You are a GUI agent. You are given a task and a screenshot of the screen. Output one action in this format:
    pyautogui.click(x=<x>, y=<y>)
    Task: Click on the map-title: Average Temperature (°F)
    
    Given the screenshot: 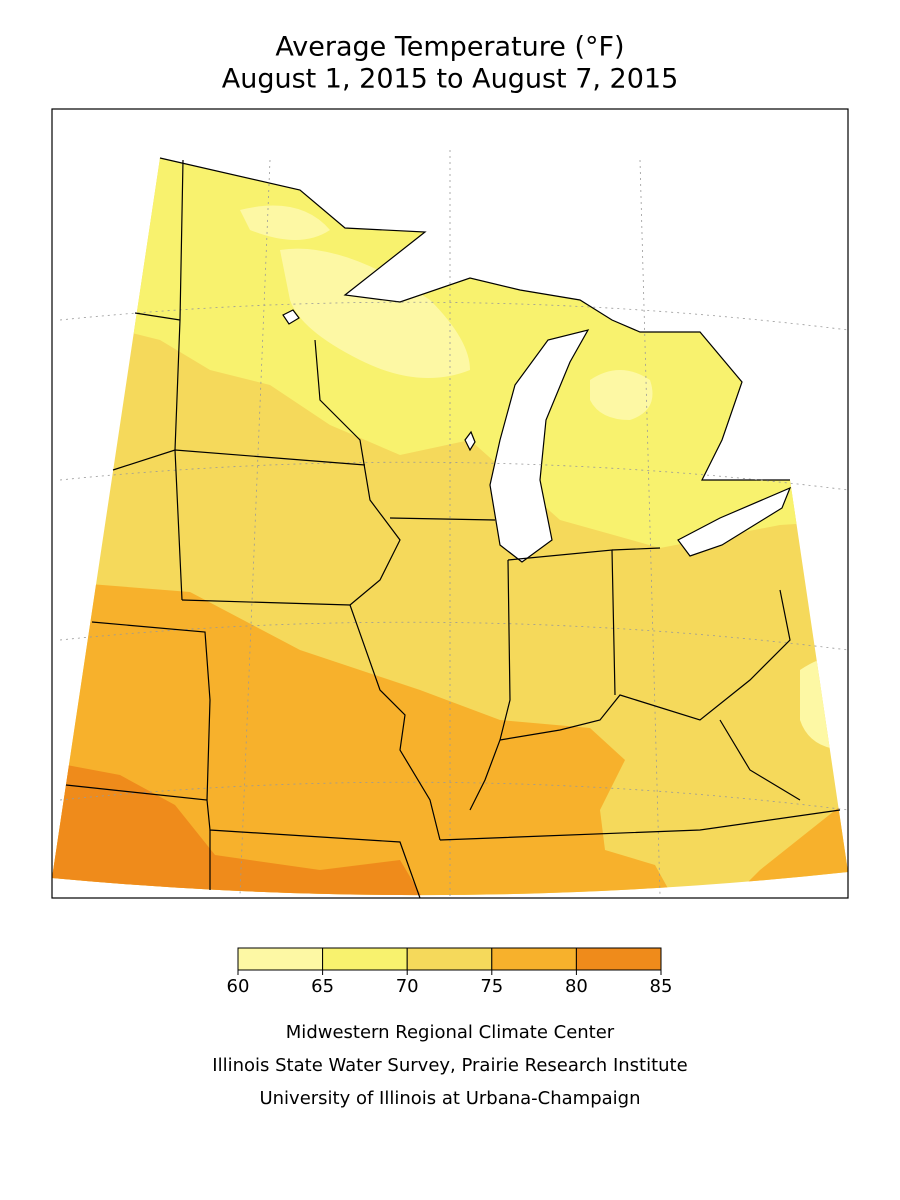 What is the action you would take?
    pyautogui.click(x=449, y=47)
    